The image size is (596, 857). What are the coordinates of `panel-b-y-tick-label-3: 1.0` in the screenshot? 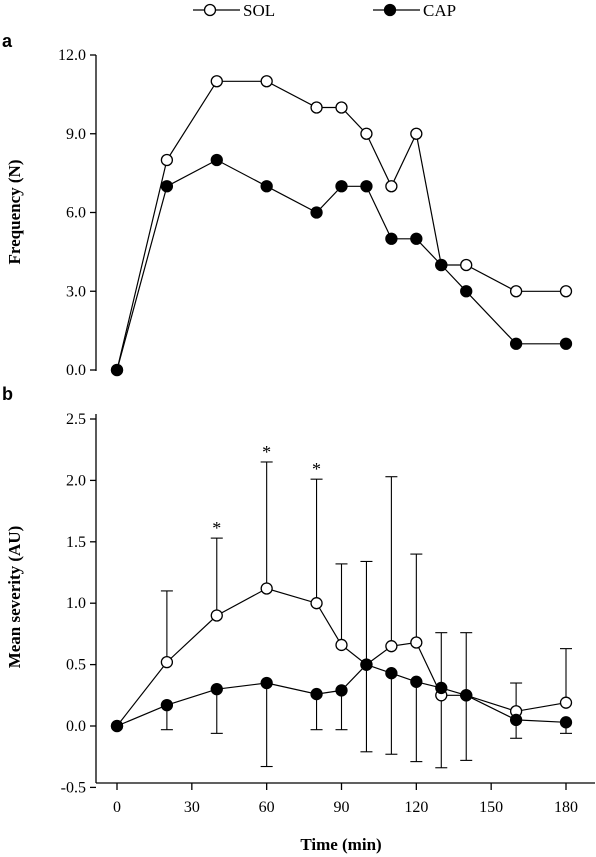 It's located at (76, 603).